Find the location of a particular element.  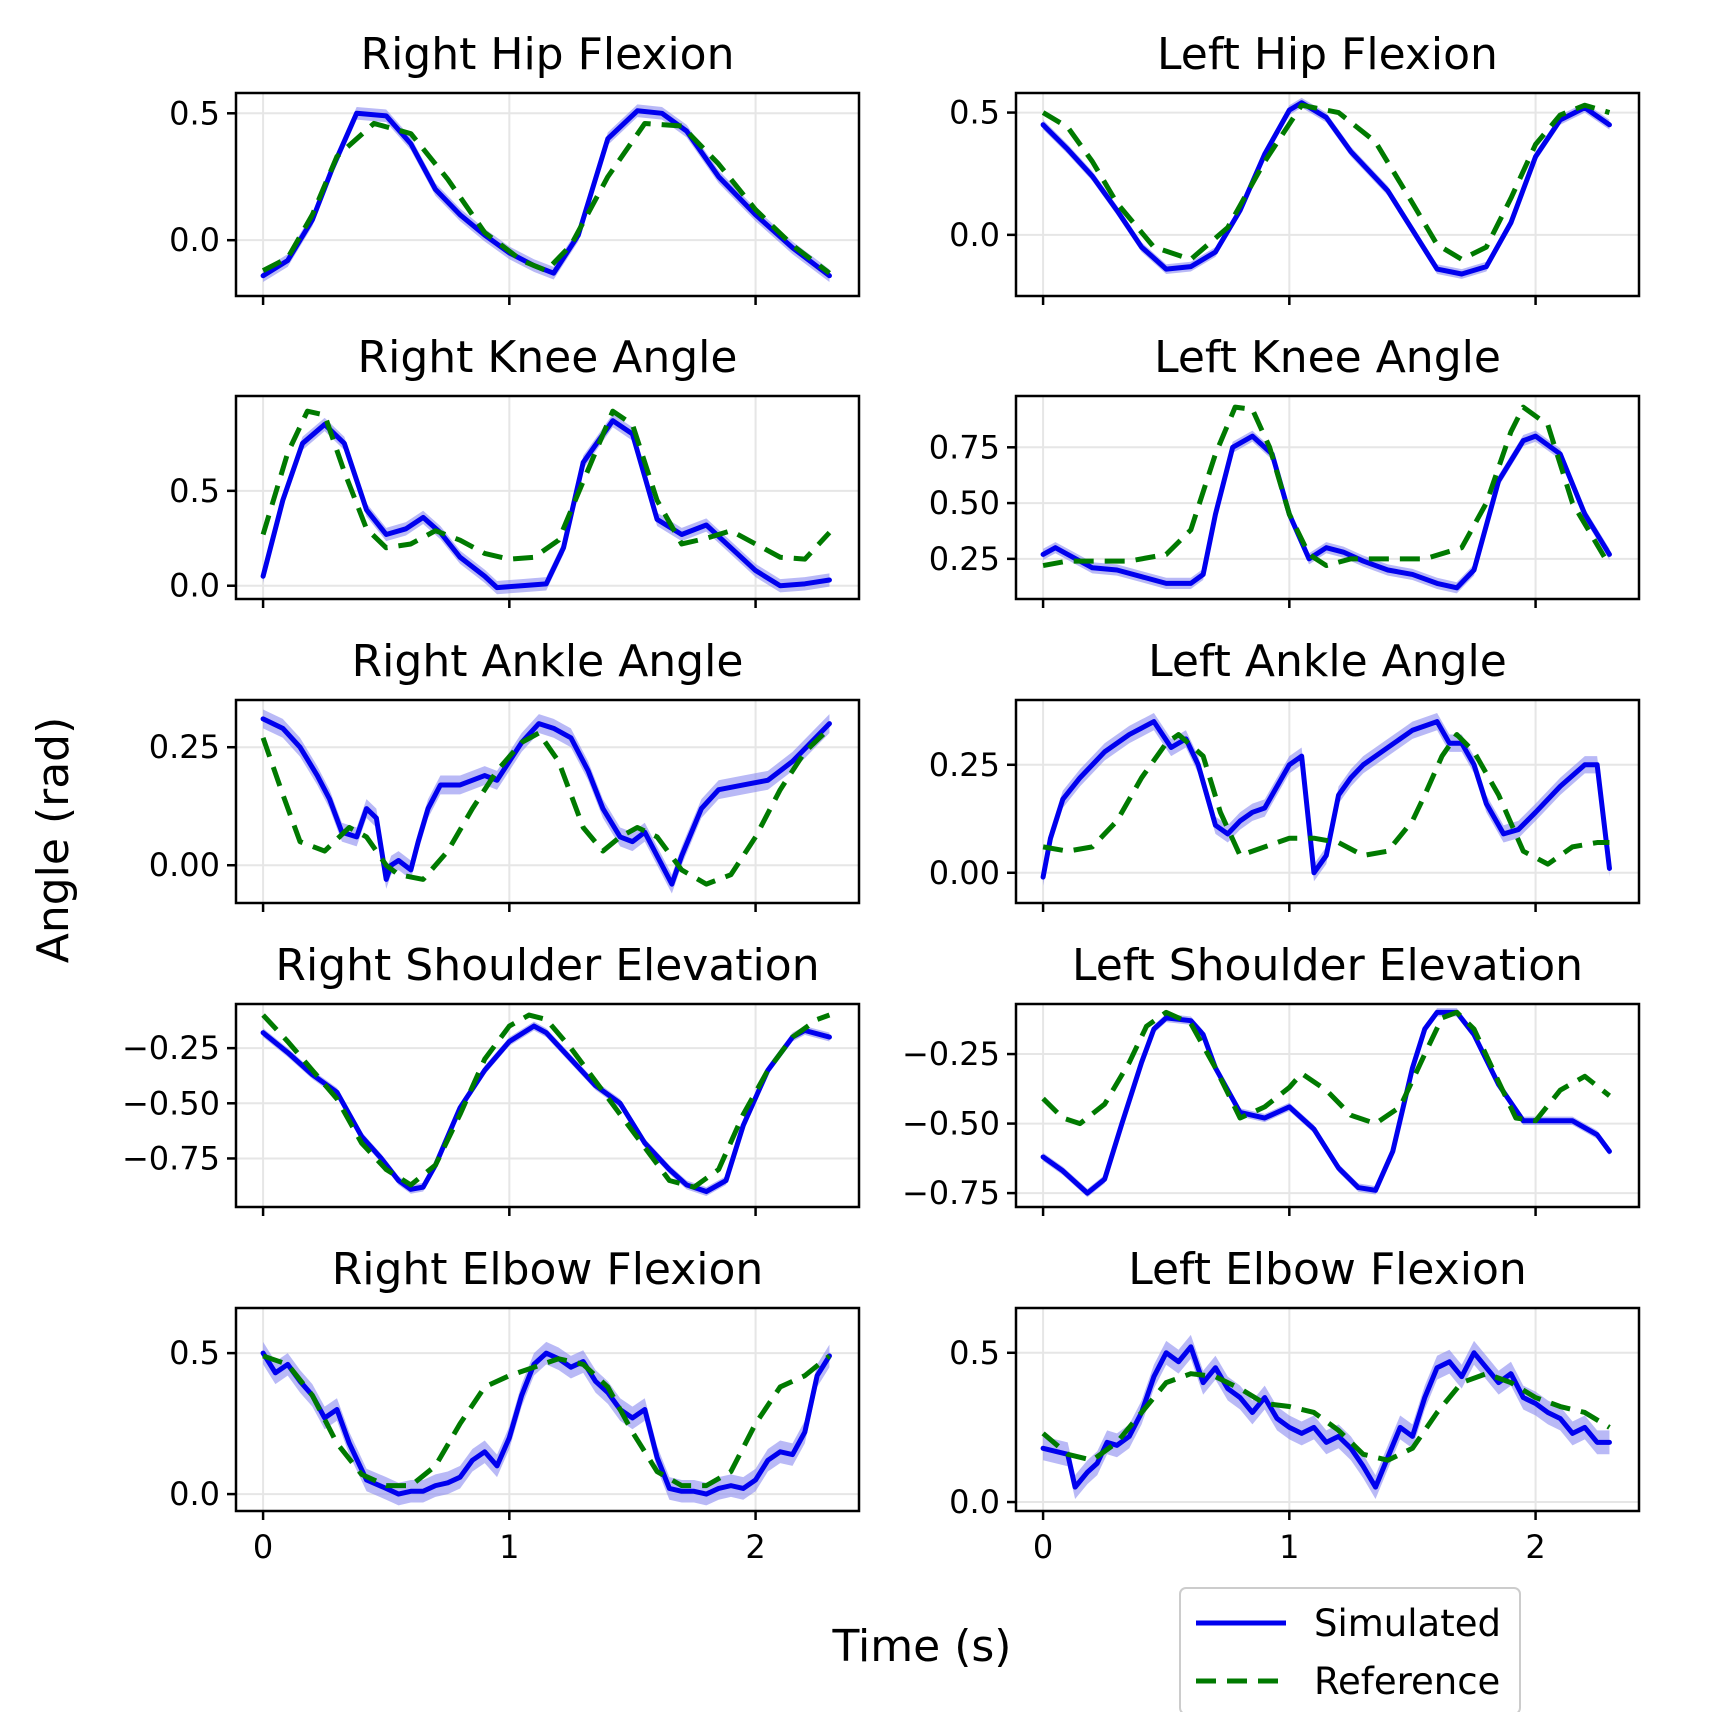

subplot-title: Right Elbow Flexion is located at coordinates (548, 1269).